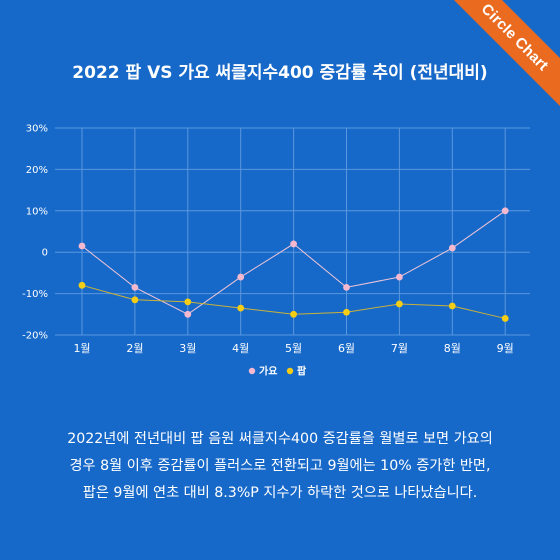 This screenshot has height=560, width=560. I want to click on y-tick-label: 20%, so click(37, 170).